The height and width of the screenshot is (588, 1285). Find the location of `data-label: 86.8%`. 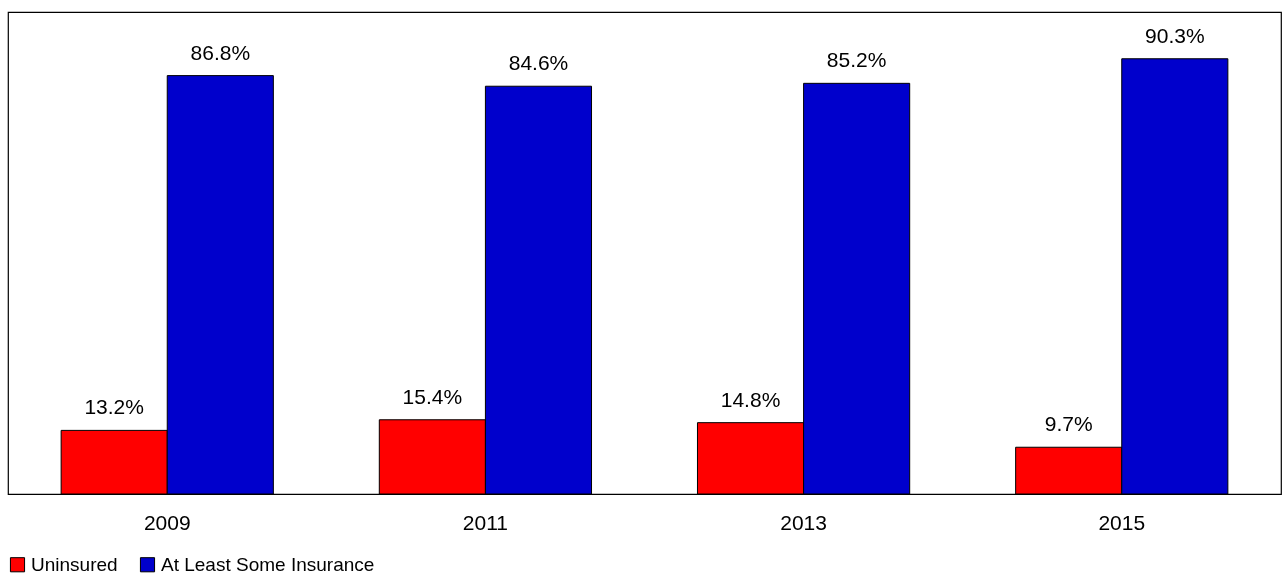

data-label: 86.8% is located at coordinates (220, 52).